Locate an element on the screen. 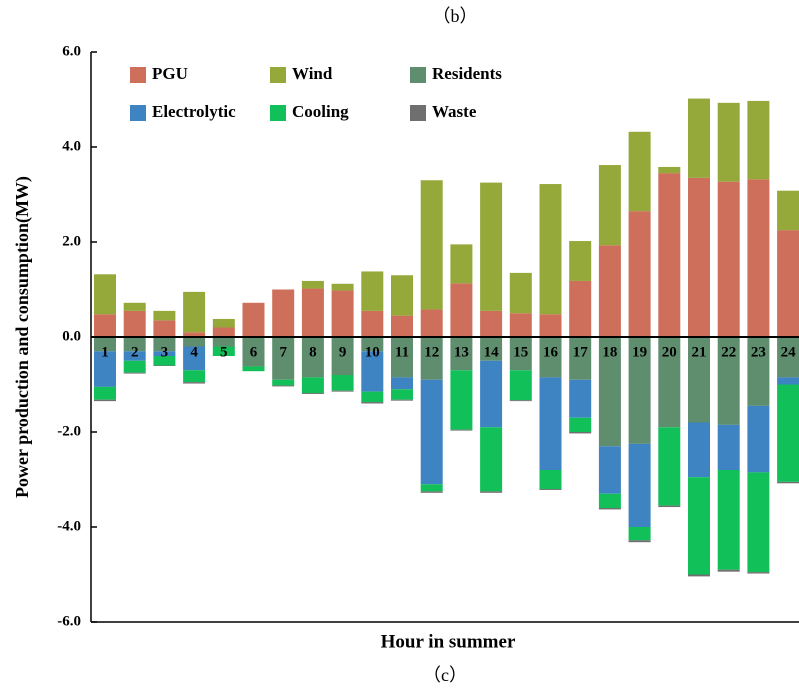 The image size is (799, 691). x-tick-label: 1 is located at coordinates (105, 352).